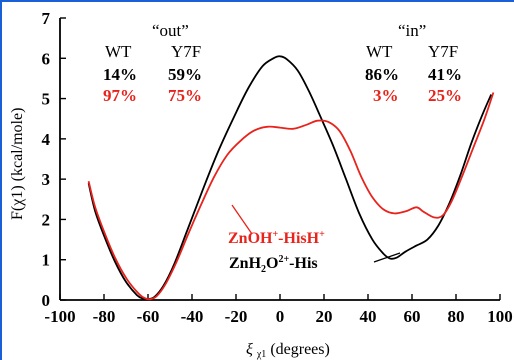  I want to click on in-wt-black: 86%, so click(382, 74).